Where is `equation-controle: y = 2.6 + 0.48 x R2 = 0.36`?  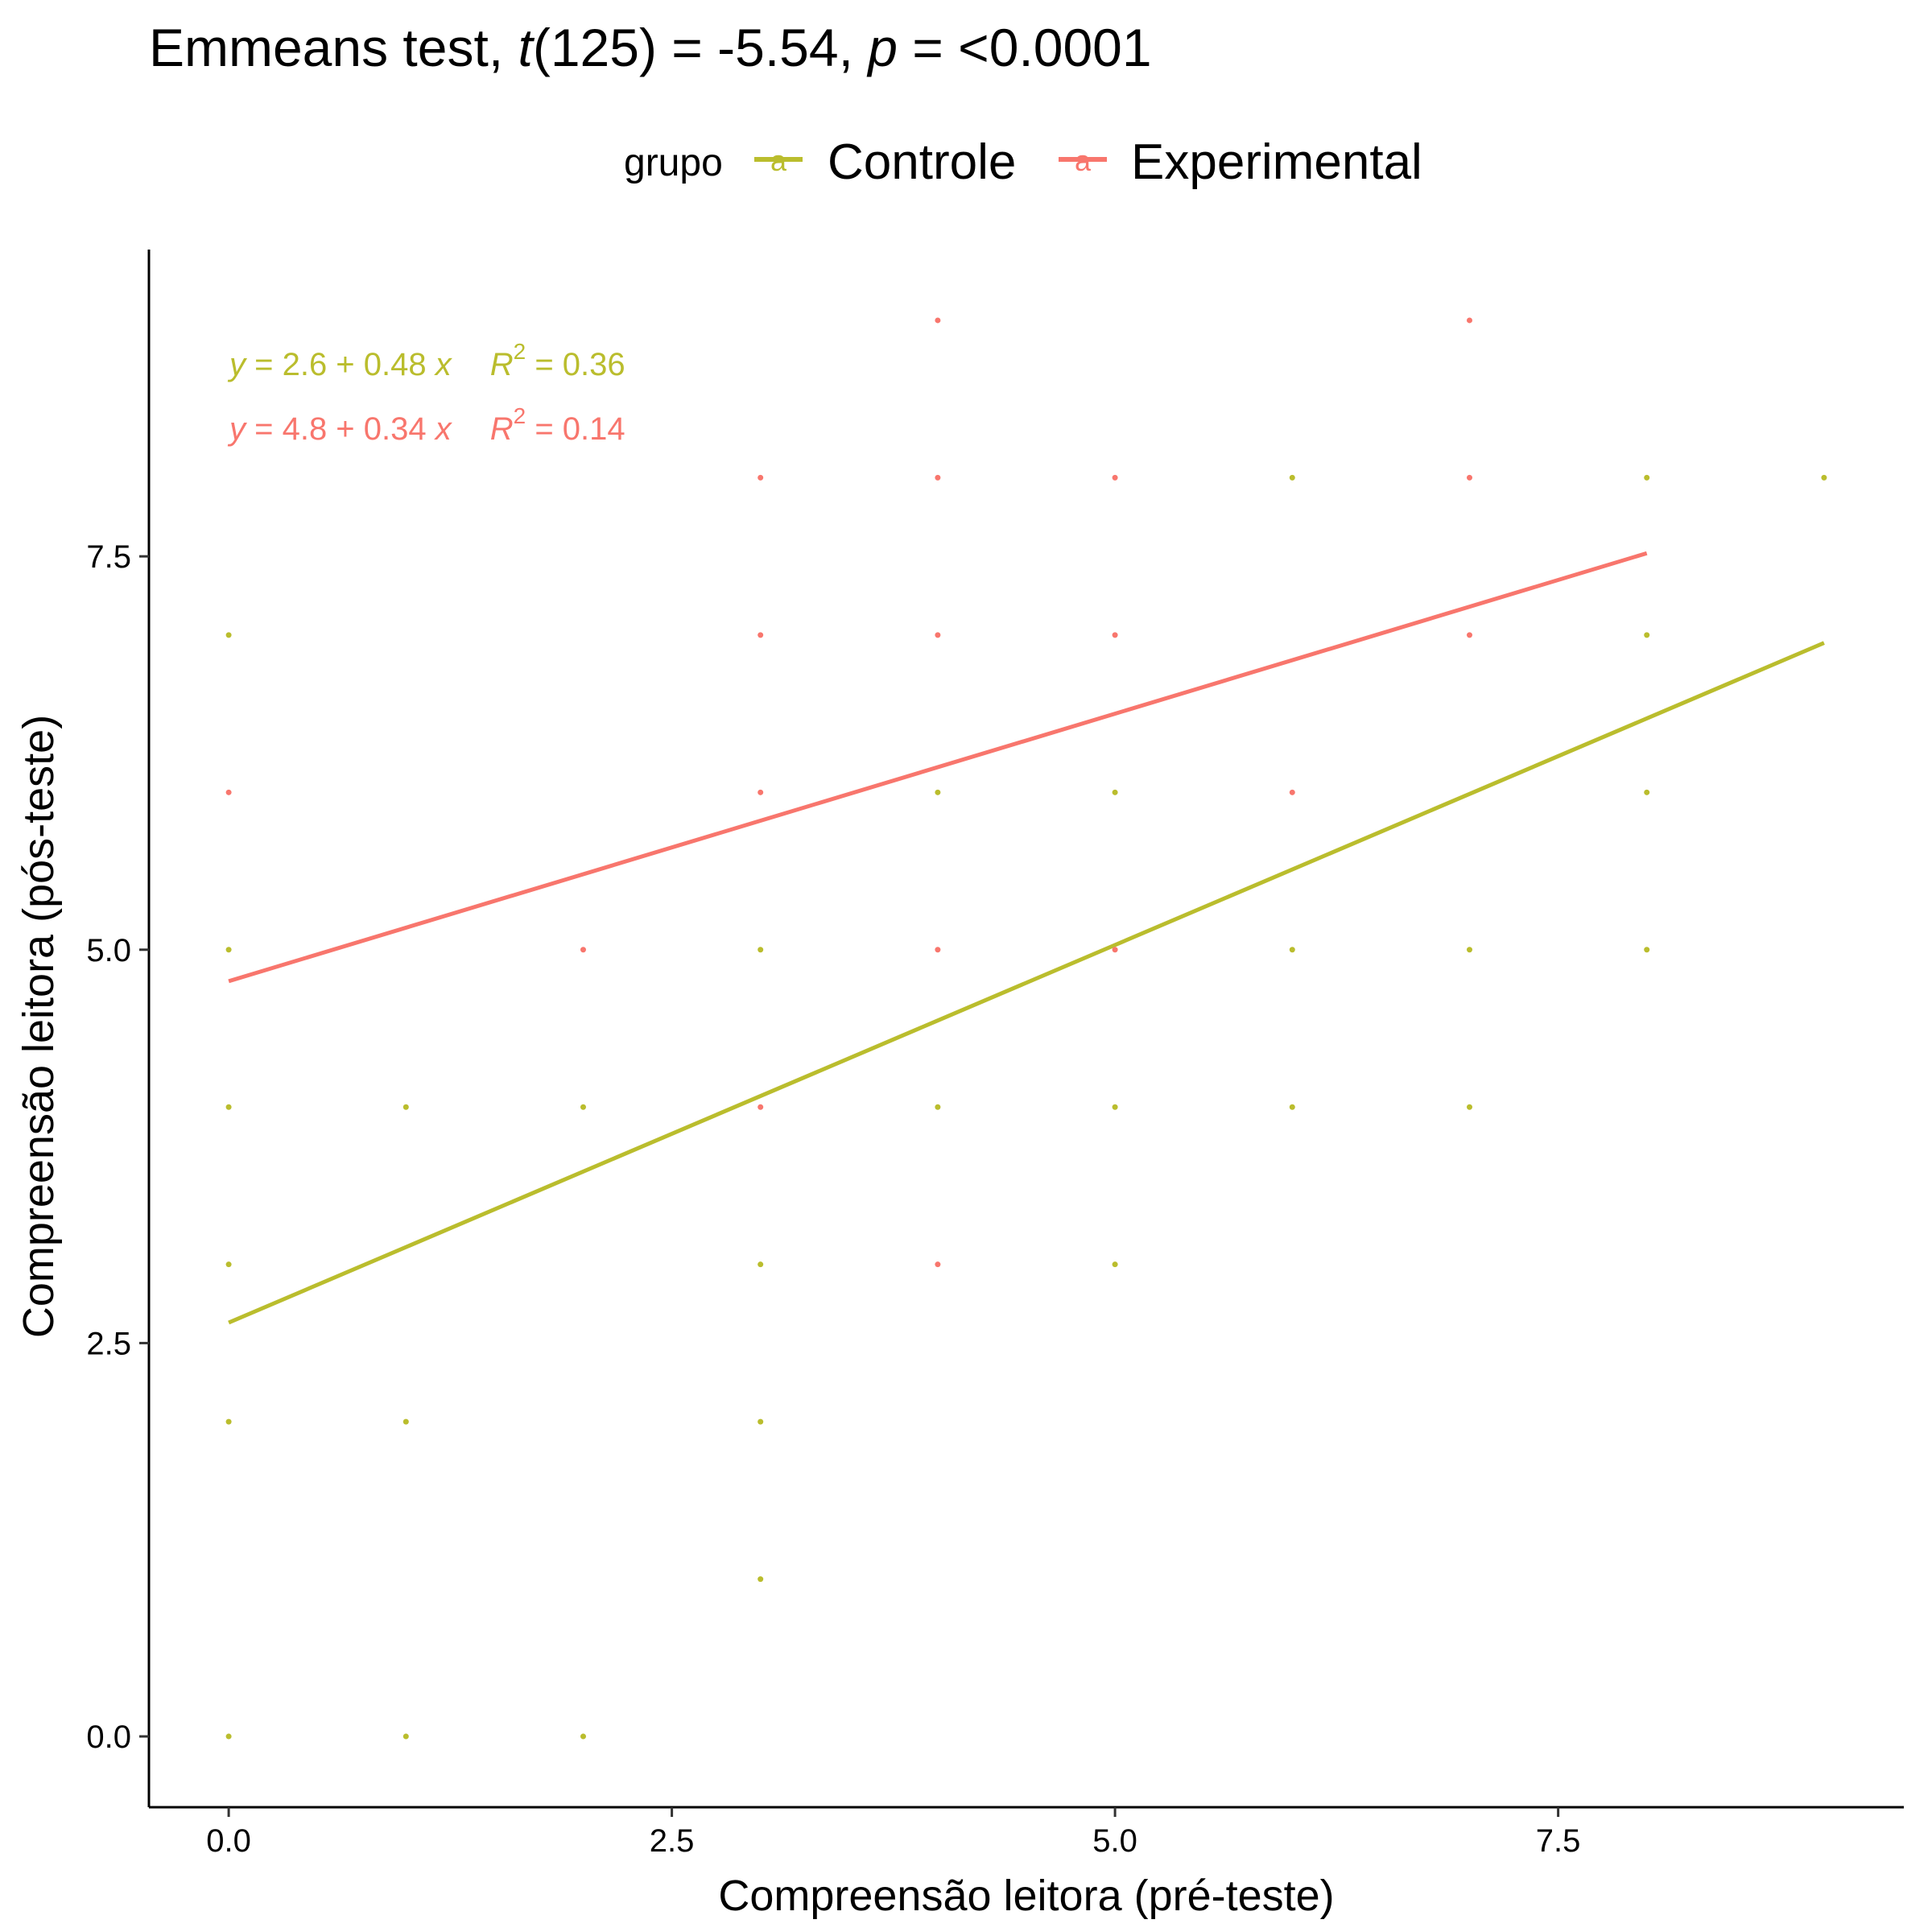
equation-controle: y = 2.6 + 0.48 x R2 = 0.36 is located at coordinates (426, 360).